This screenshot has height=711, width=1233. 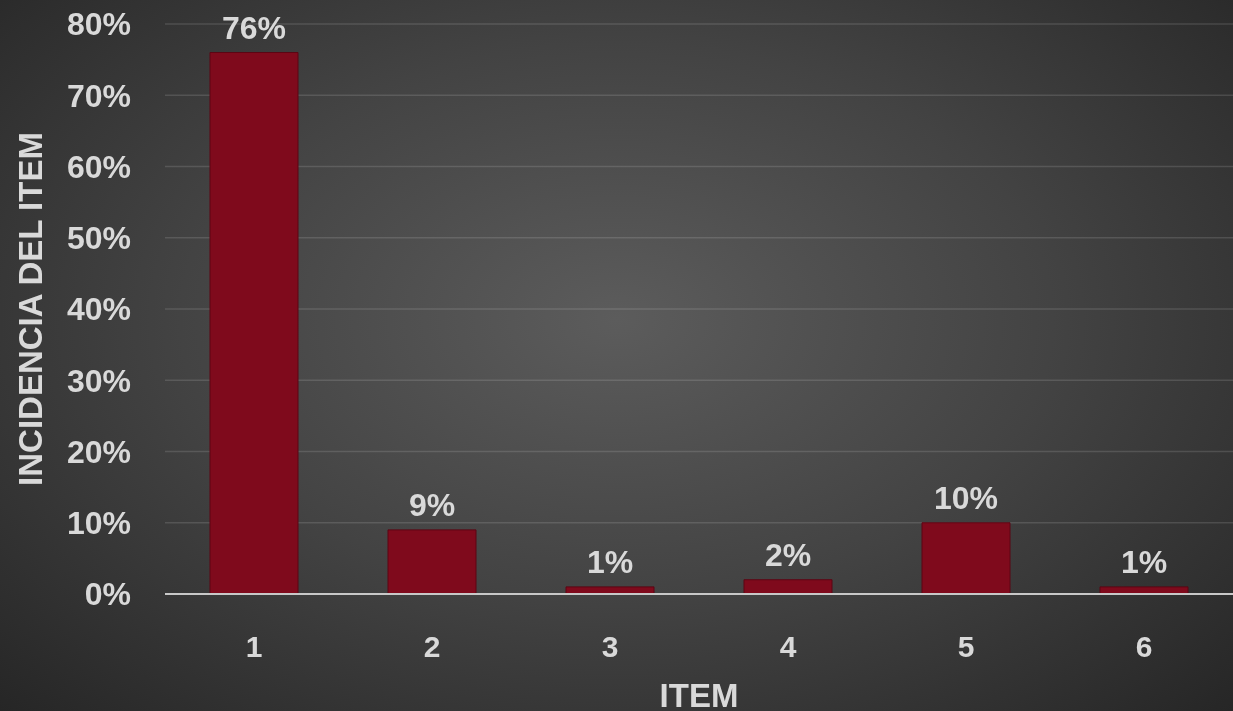 What do you see at coordinates (254, 647) in the screenshot?
I see `x-tick-label: 1` at bounding box center [254, 647].